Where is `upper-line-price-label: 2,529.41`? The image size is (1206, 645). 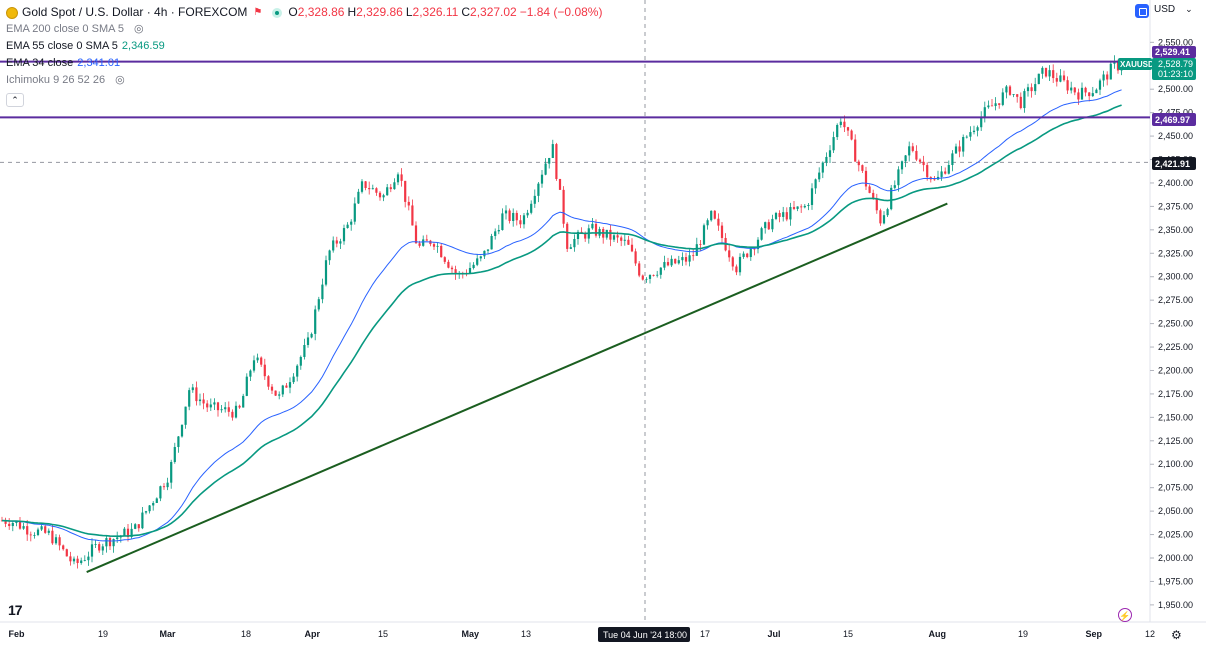 upper-line-price-label: 2,529.41 is located at coordinates (1172, 52).